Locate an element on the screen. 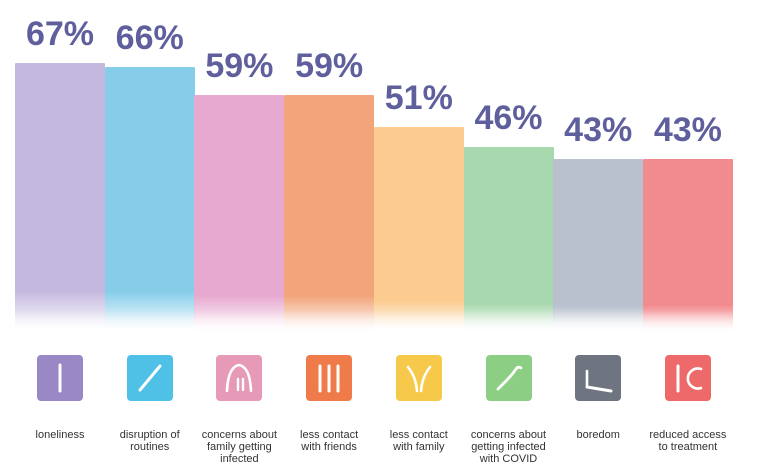 This screenshot has height=472, width=768. arch-figures-icon is located at coordinates (239, 378).